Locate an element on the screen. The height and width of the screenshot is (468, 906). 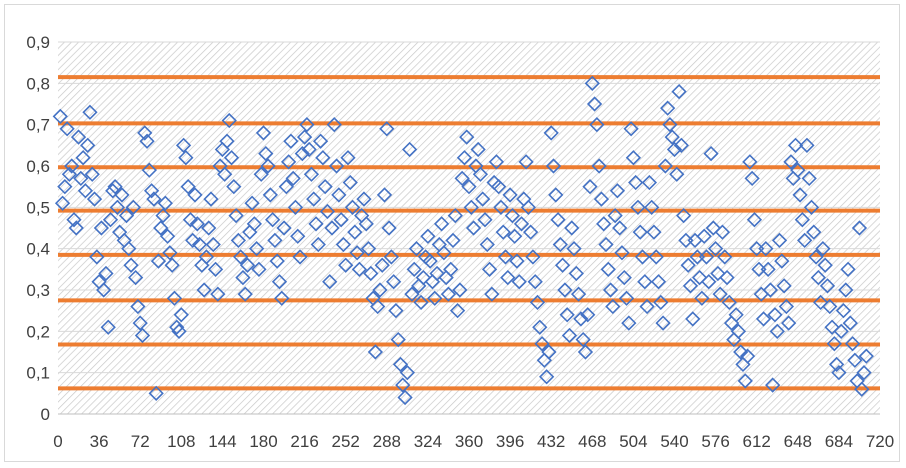
x-tick-label: 108 is located at coordinates (181, 441).